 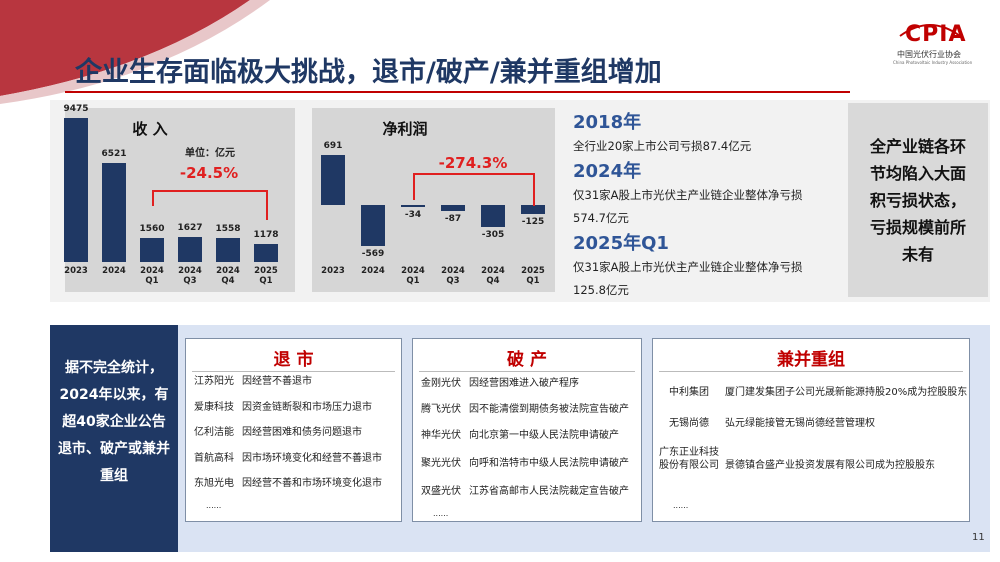 What do you see at coordinates (607, 122) in the screenshot?
I see `highlight-year: 2018年` at bounding box center [607, 122].